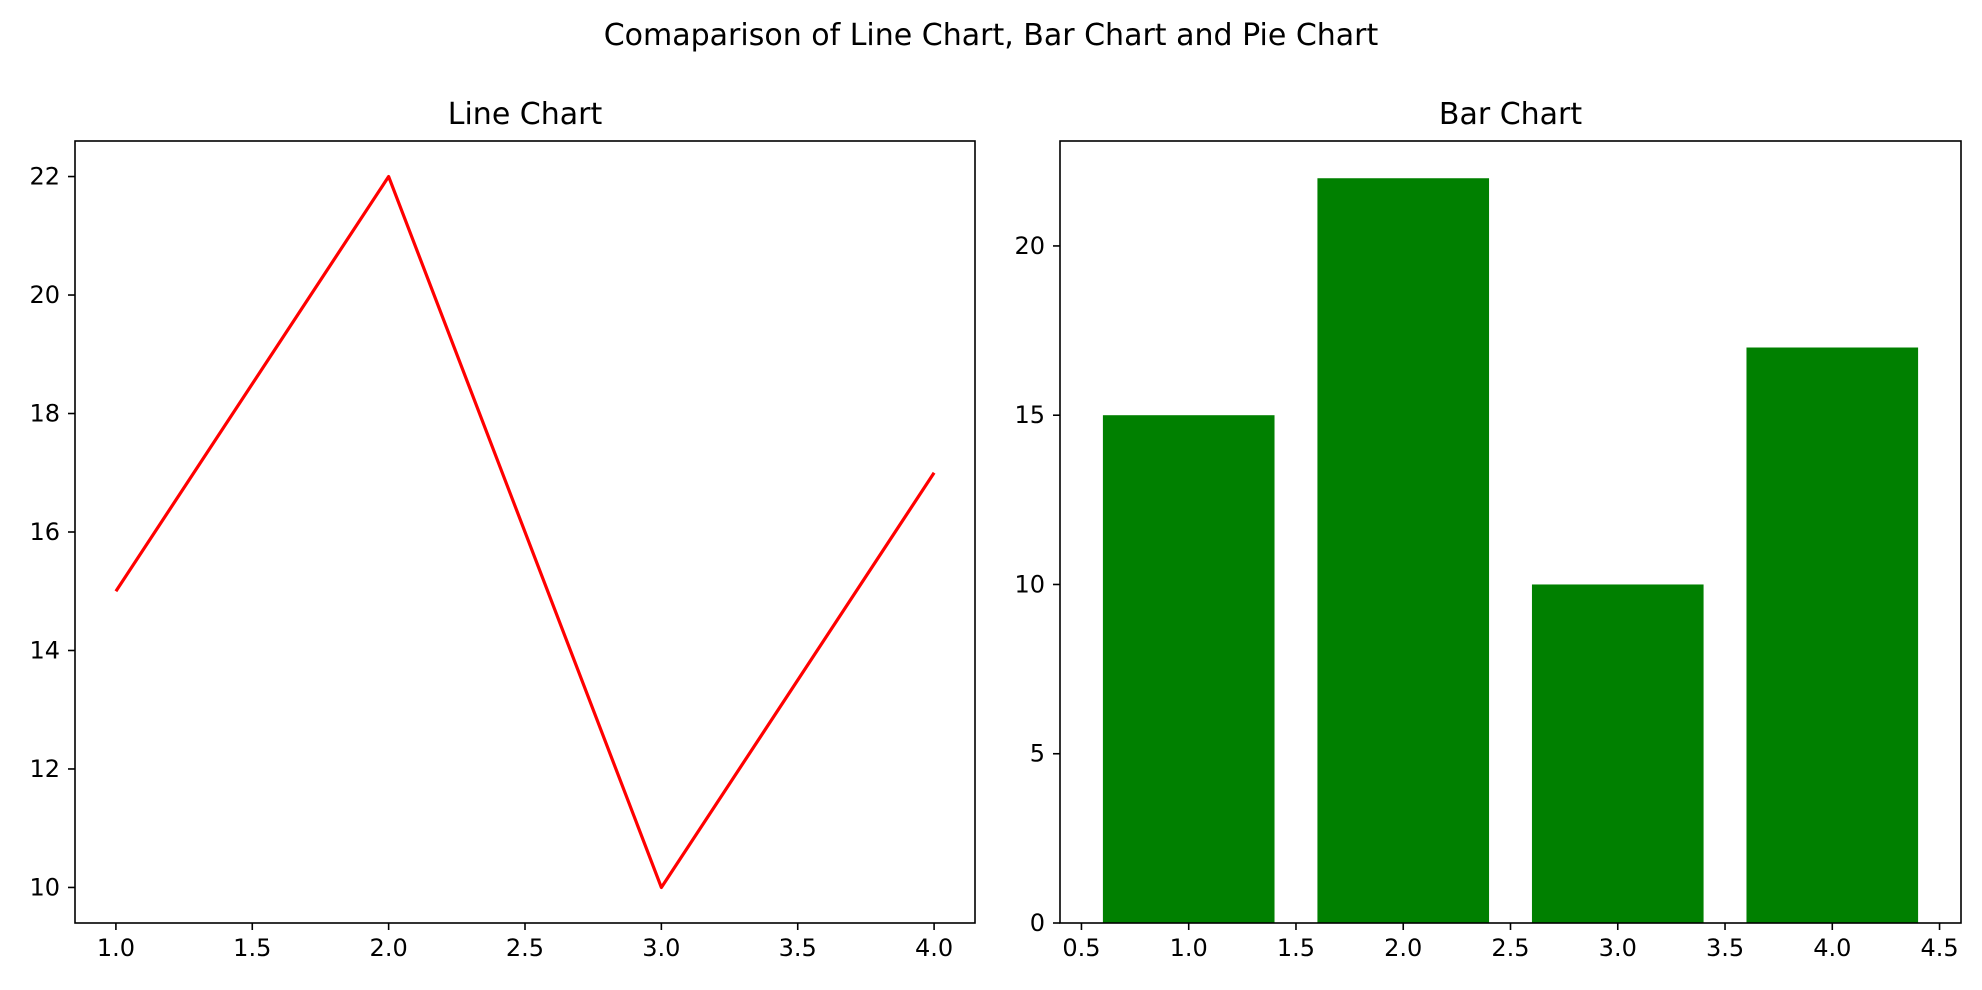  What do you see at coordinates (1029, 415) in the screenshot?
I see `y-tick-label: 15` at bounding box center [1029, 415].